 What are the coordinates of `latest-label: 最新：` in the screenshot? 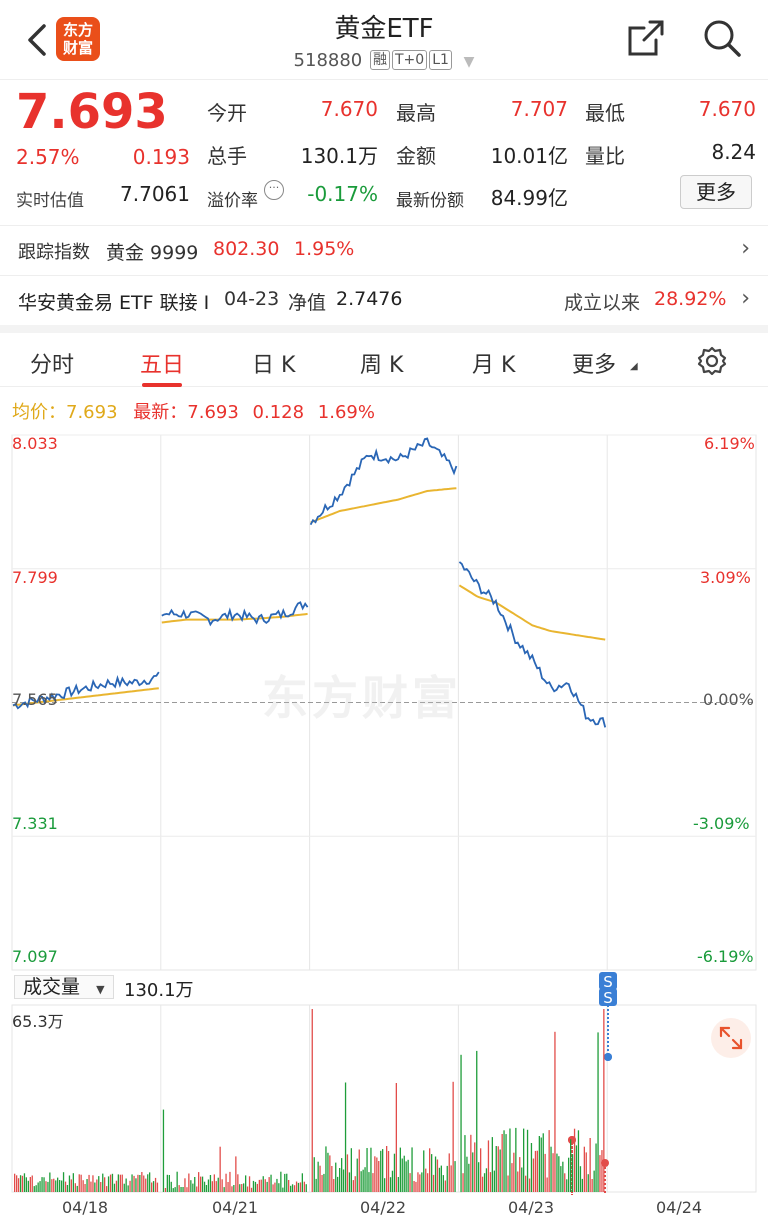 It's located at (160, 412).